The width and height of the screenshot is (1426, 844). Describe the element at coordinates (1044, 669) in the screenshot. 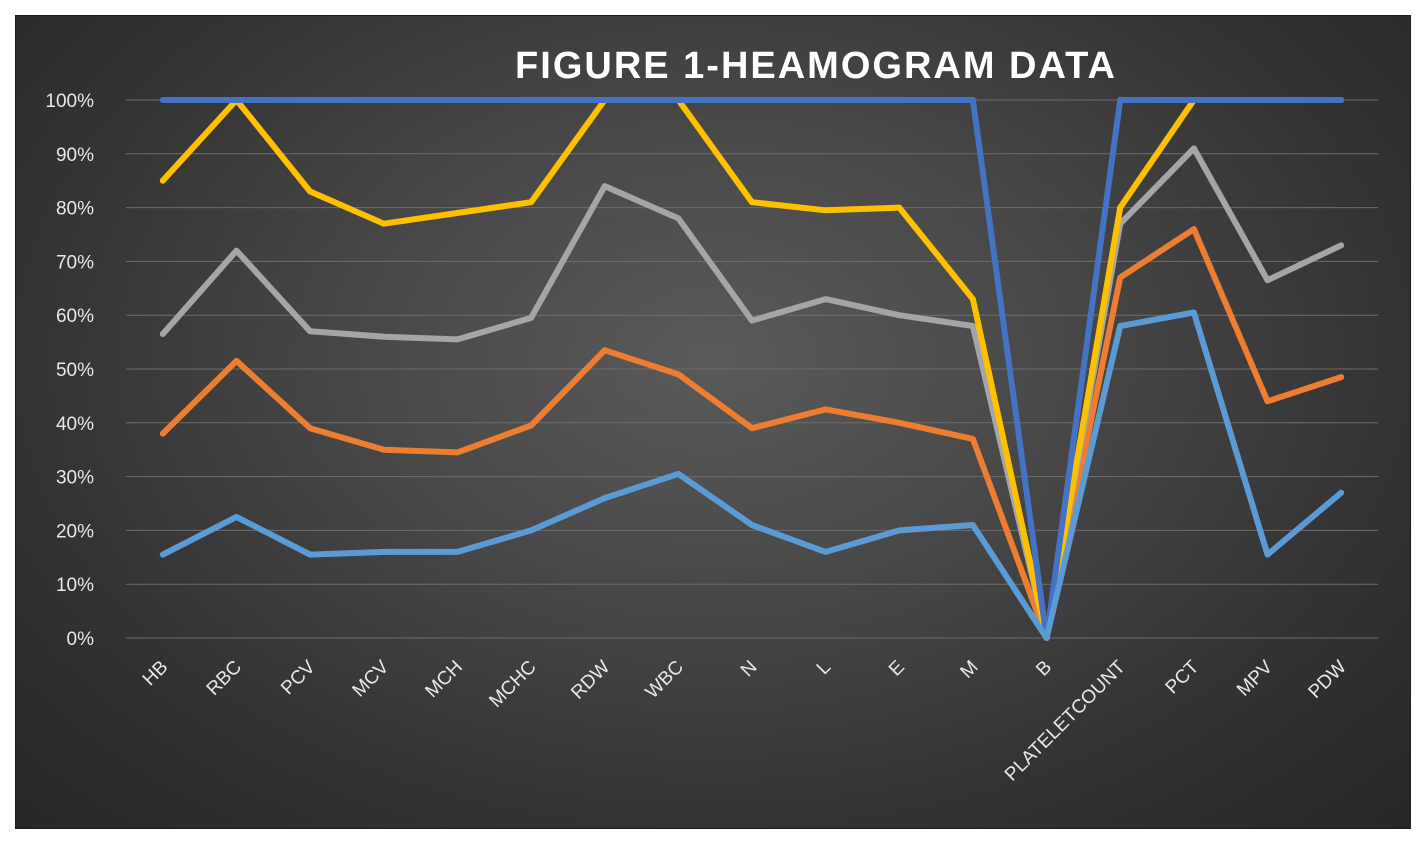

I see `x-tick-label: B` at that location.